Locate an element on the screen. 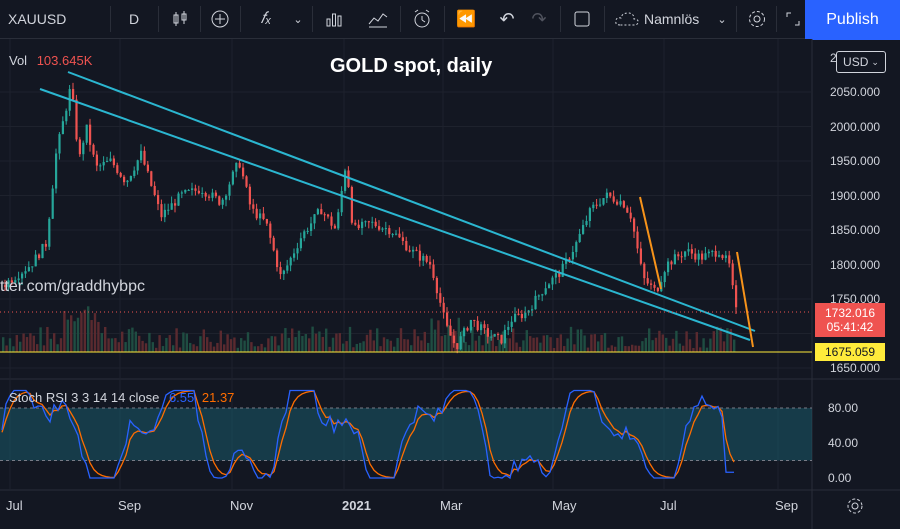  currency-selector: USD ⌄ is located at coordinates (861, 62).